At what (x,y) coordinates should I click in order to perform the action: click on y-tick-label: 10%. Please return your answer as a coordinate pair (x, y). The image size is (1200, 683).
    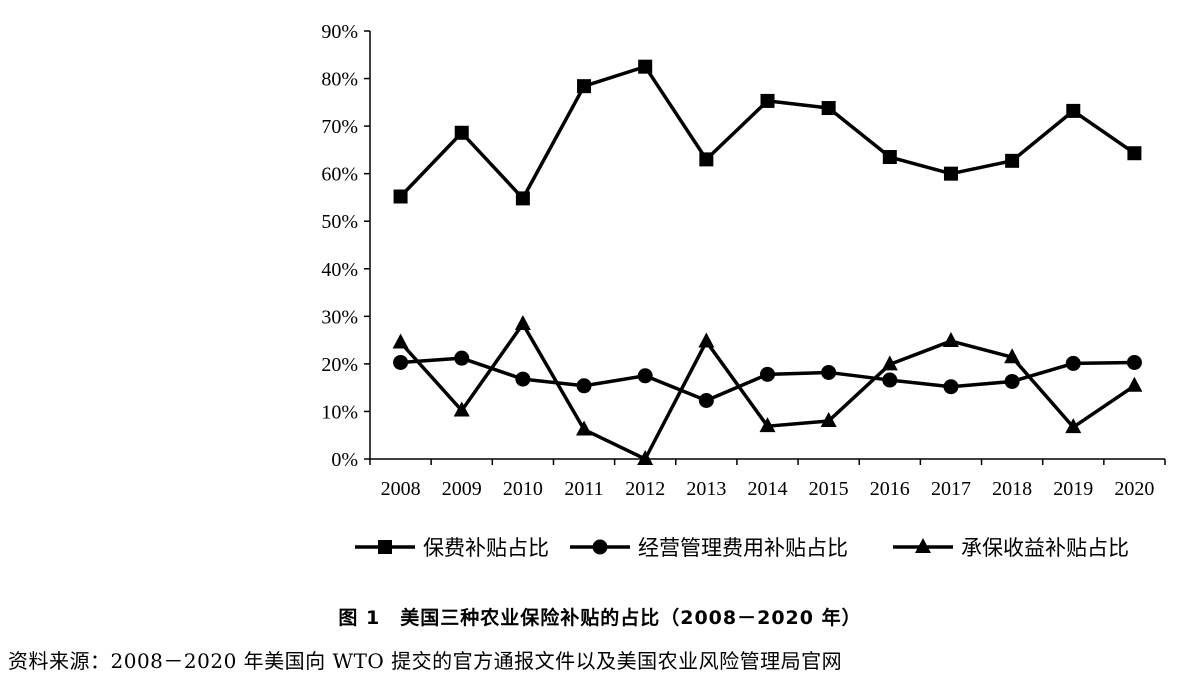
    Looking at the image, I should click on (339, 412).